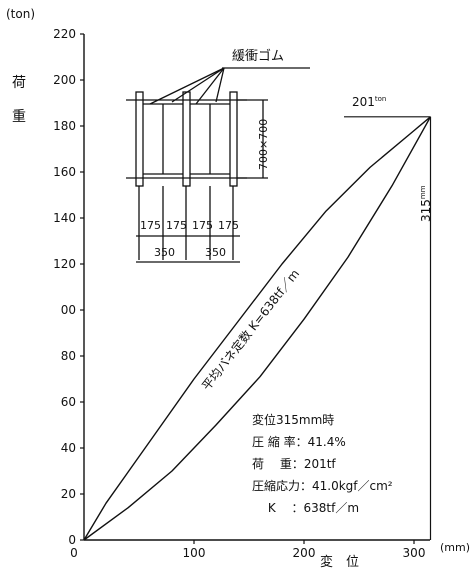 This screenshot has width=473, height=574. What do you see at coordinates (414, 553) in the screenshot?
I see `x-tick-label: 300` at bounding box center [414, 553].